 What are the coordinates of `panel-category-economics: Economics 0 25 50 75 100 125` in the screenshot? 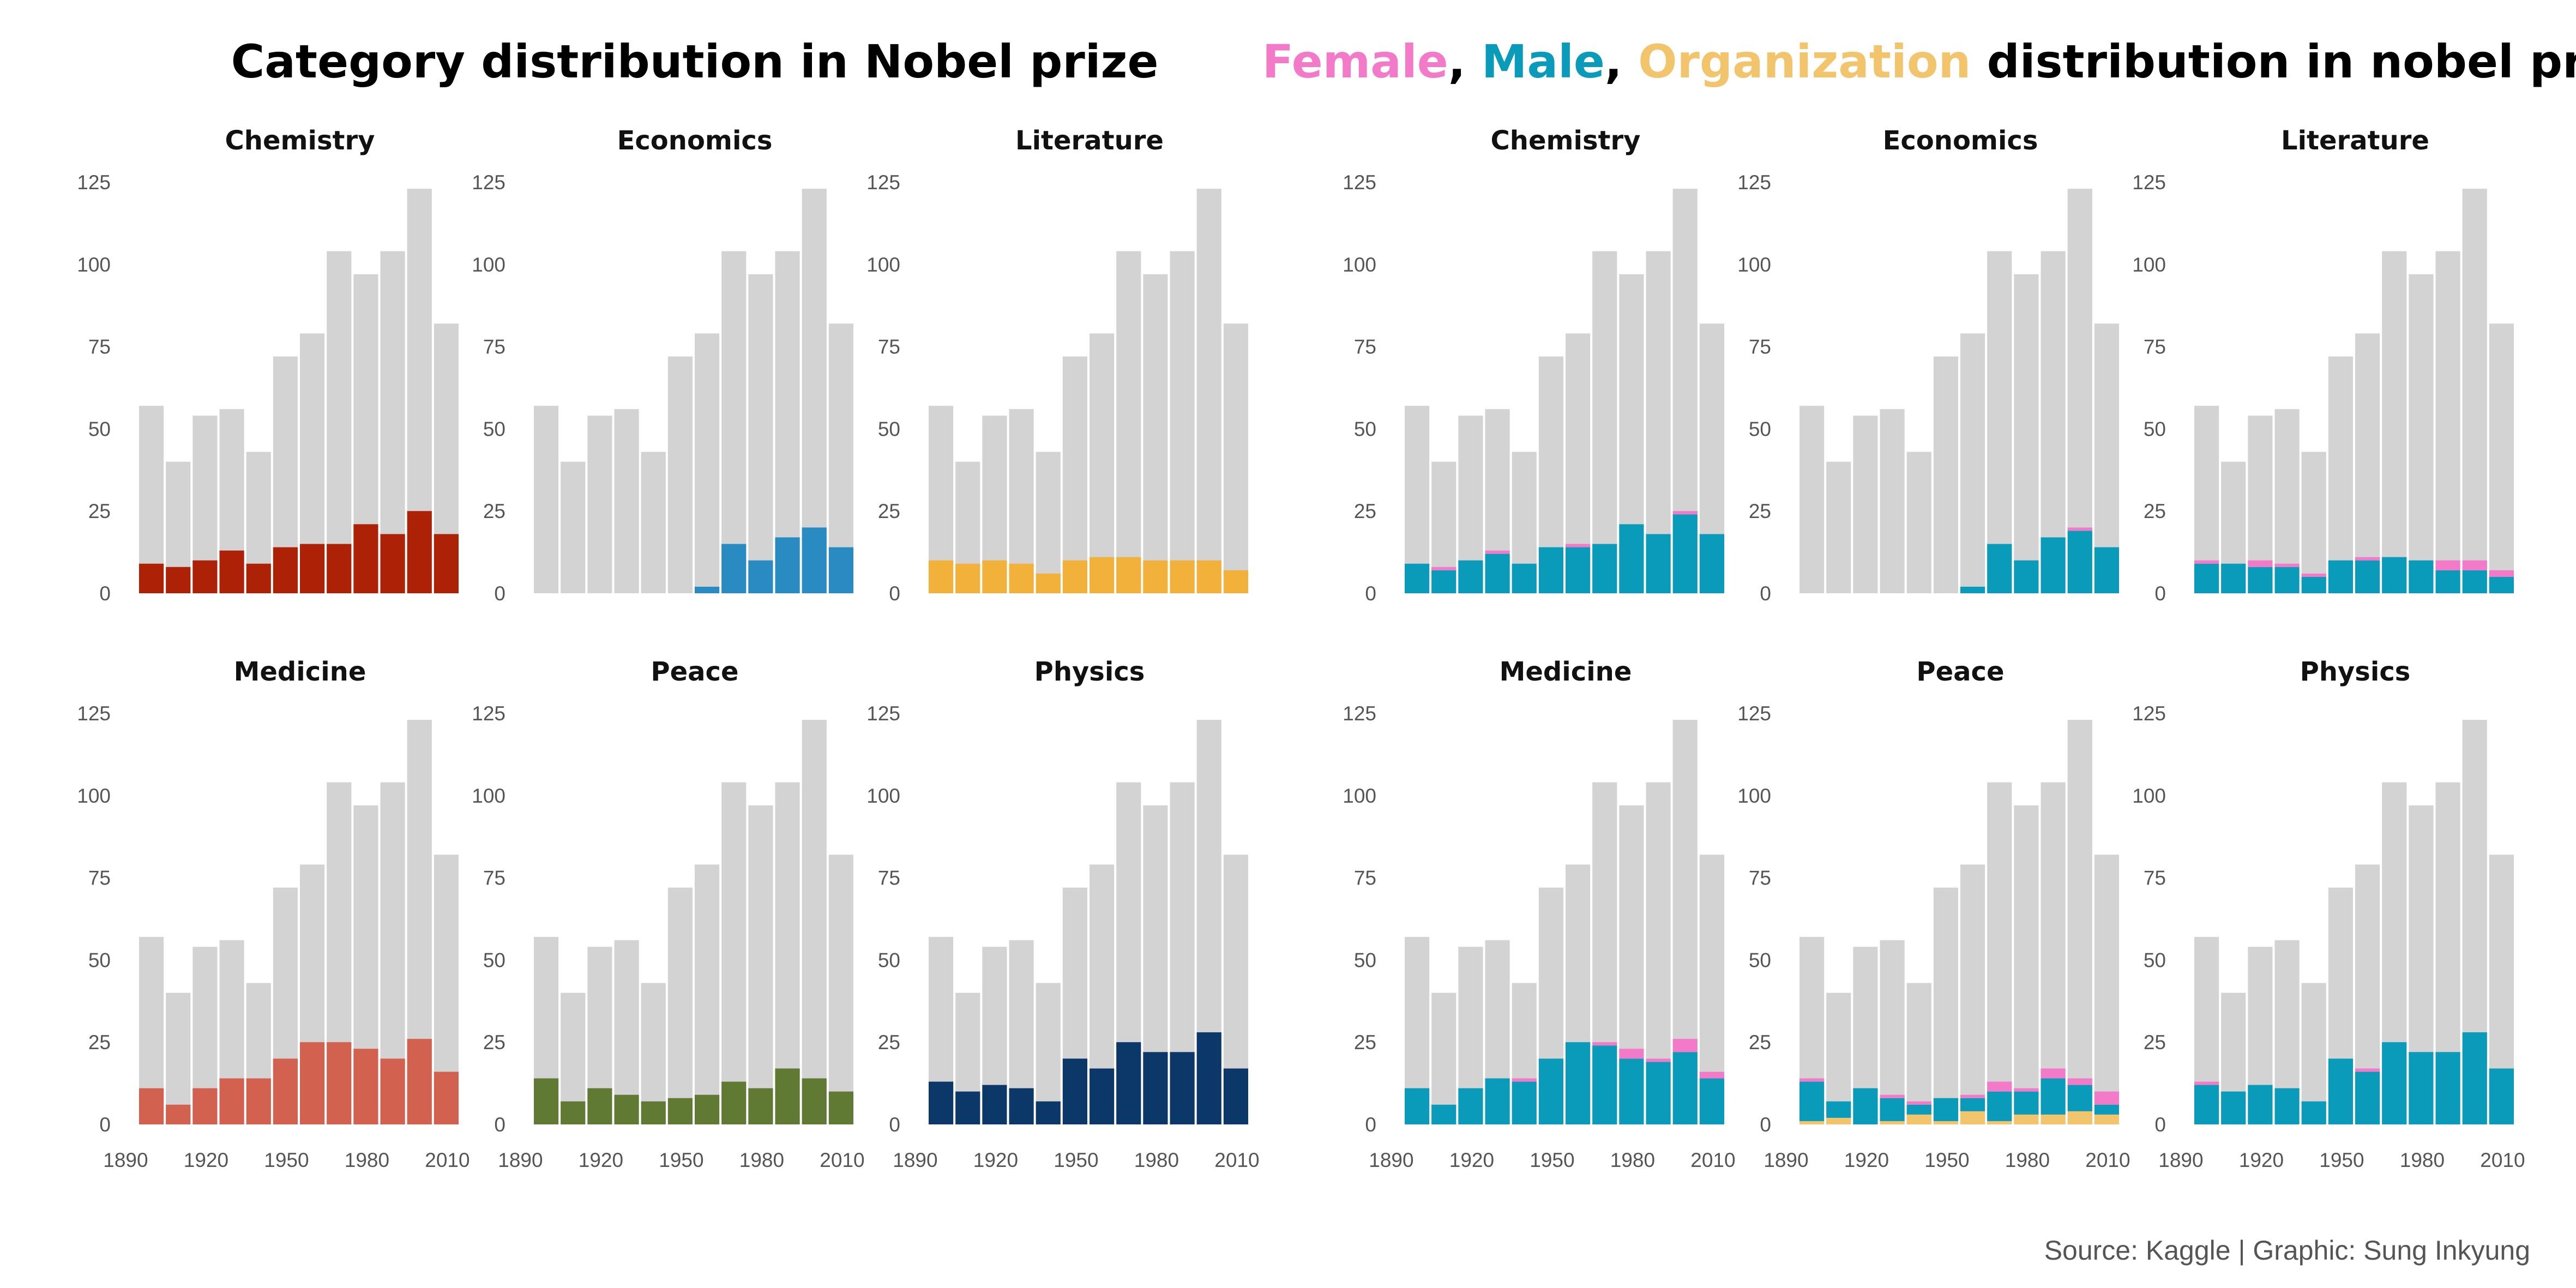 It's located at (662, 365).